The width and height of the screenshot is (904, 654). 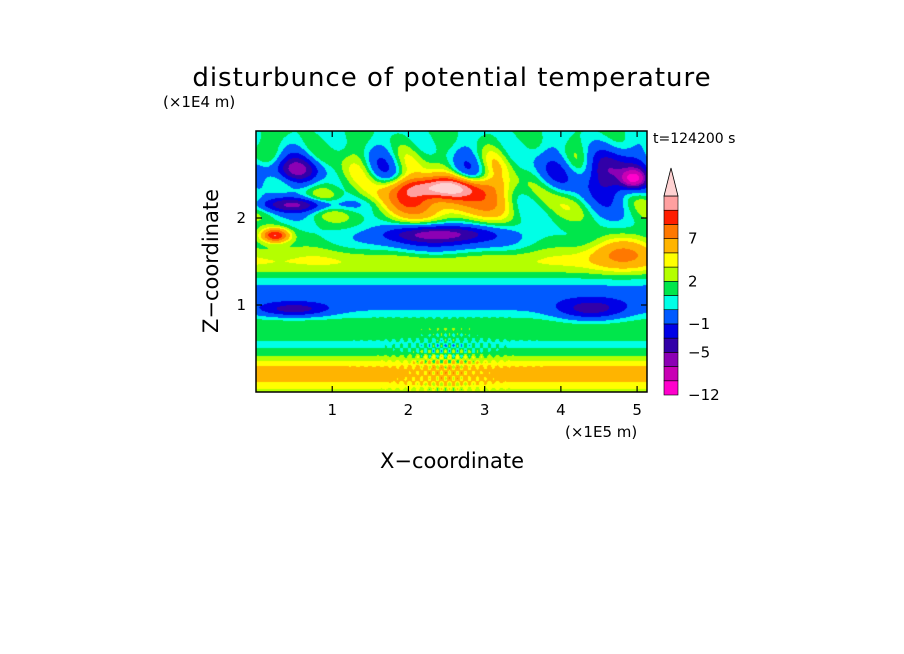 I want to click on y-unit-label: (×1E4 m), so click(x=199, y=102).